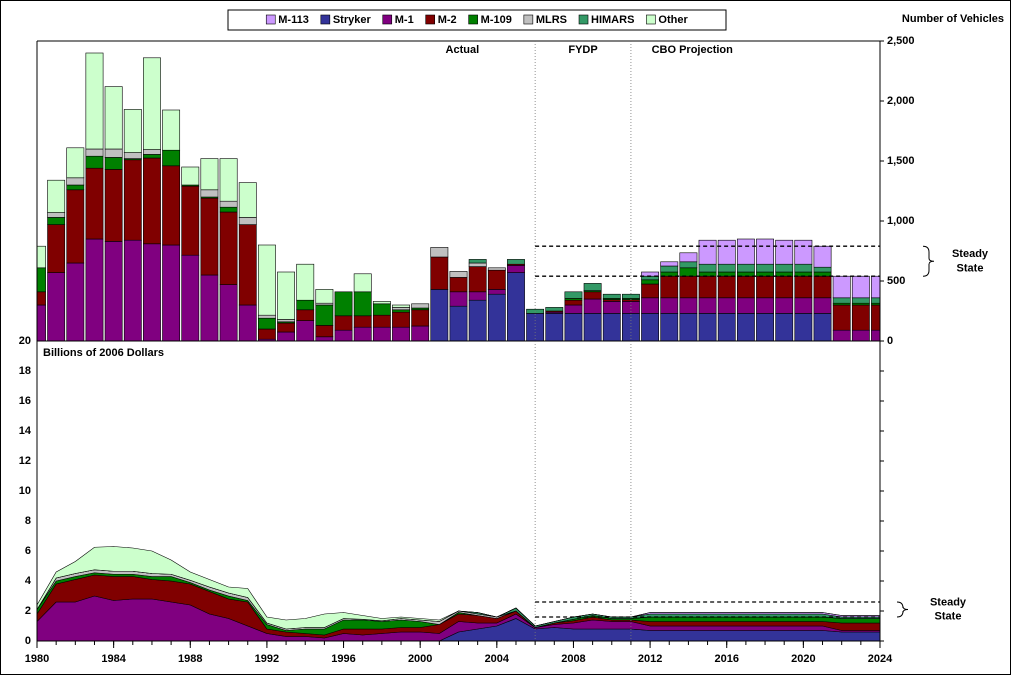 This screenshot has width=1011, height=675. I want to click on x-tick-label: 2024, so click(880, 659).